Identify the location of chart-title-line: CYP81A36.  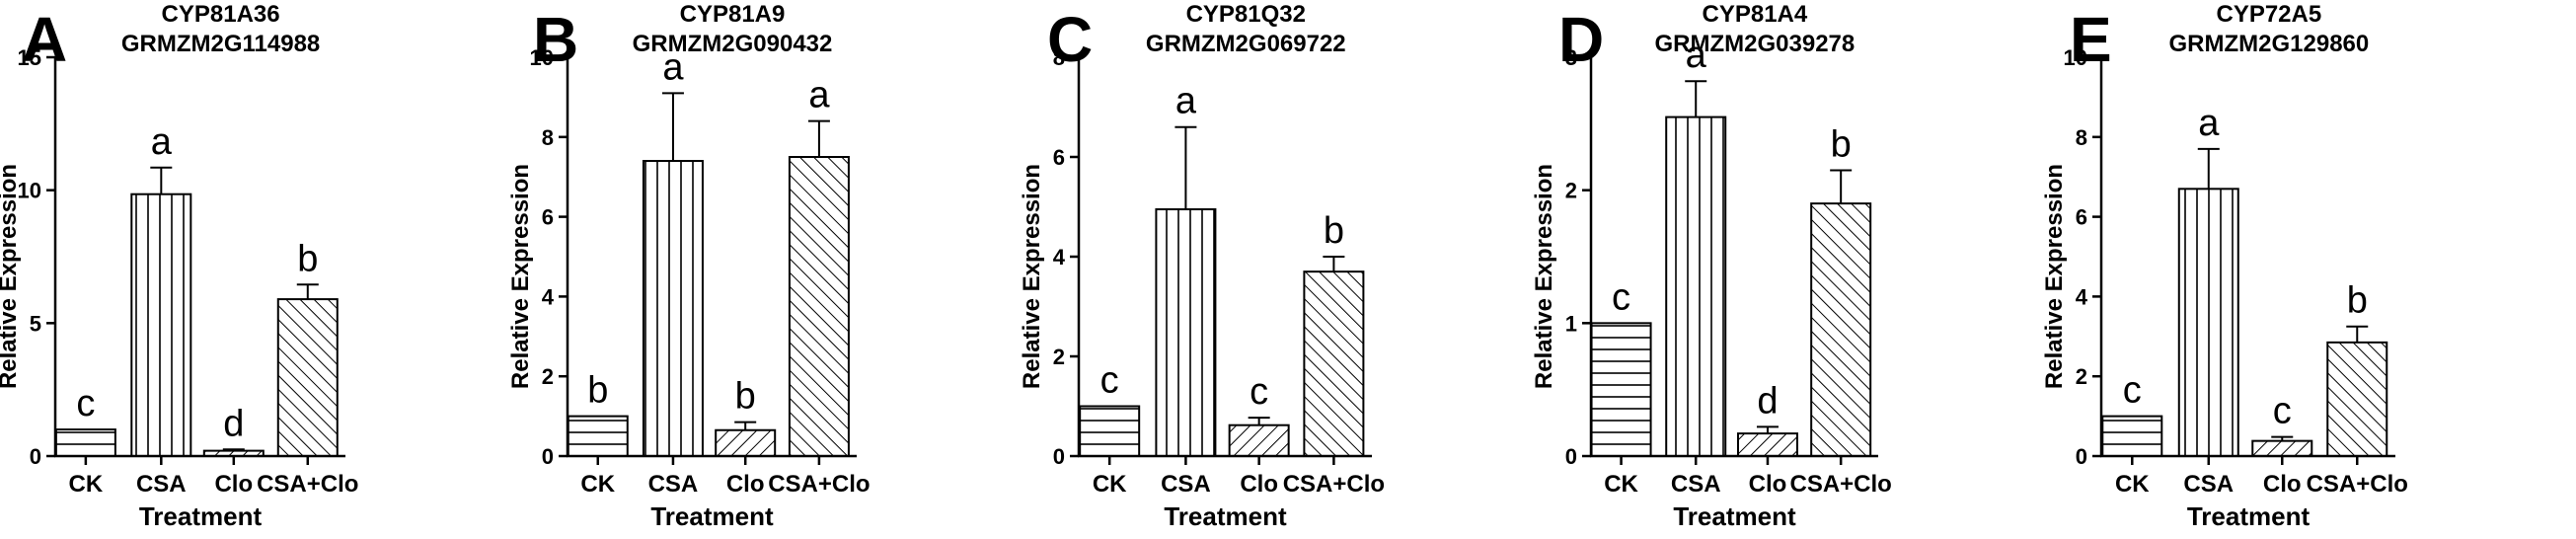
(221, 14).